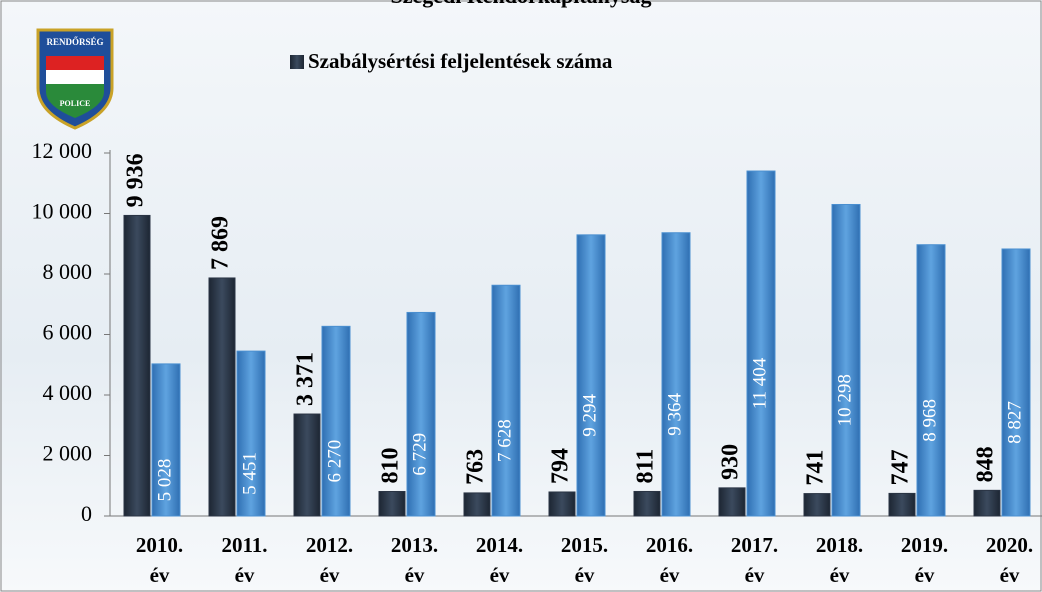 The width and height of the screenshot is (1042, 592). Describe the element at coordinates (329, 560) in the screenshot. I see `x-tick-label: 2012. év` at that location.